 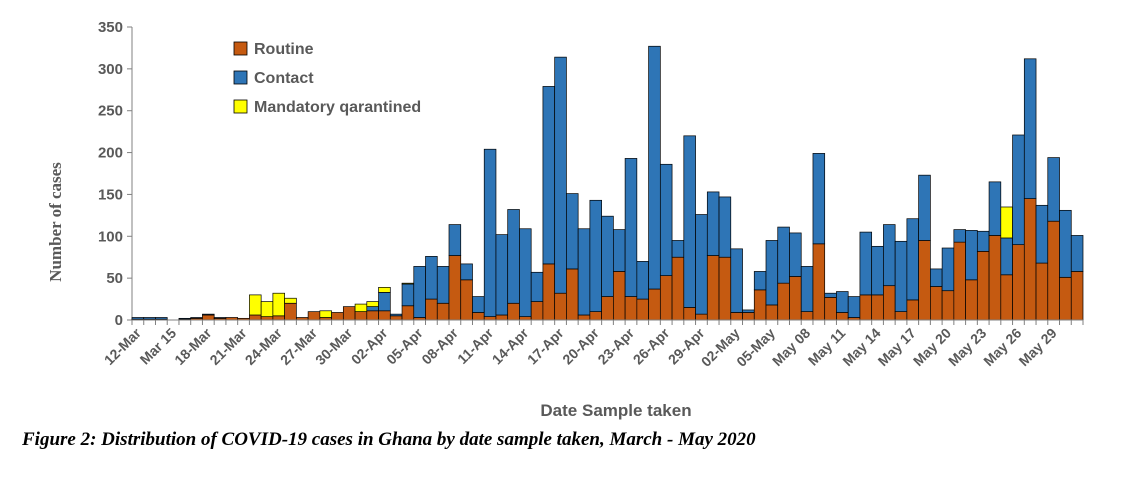 I want to click on legend-swatch, so click(x=240, y=77).